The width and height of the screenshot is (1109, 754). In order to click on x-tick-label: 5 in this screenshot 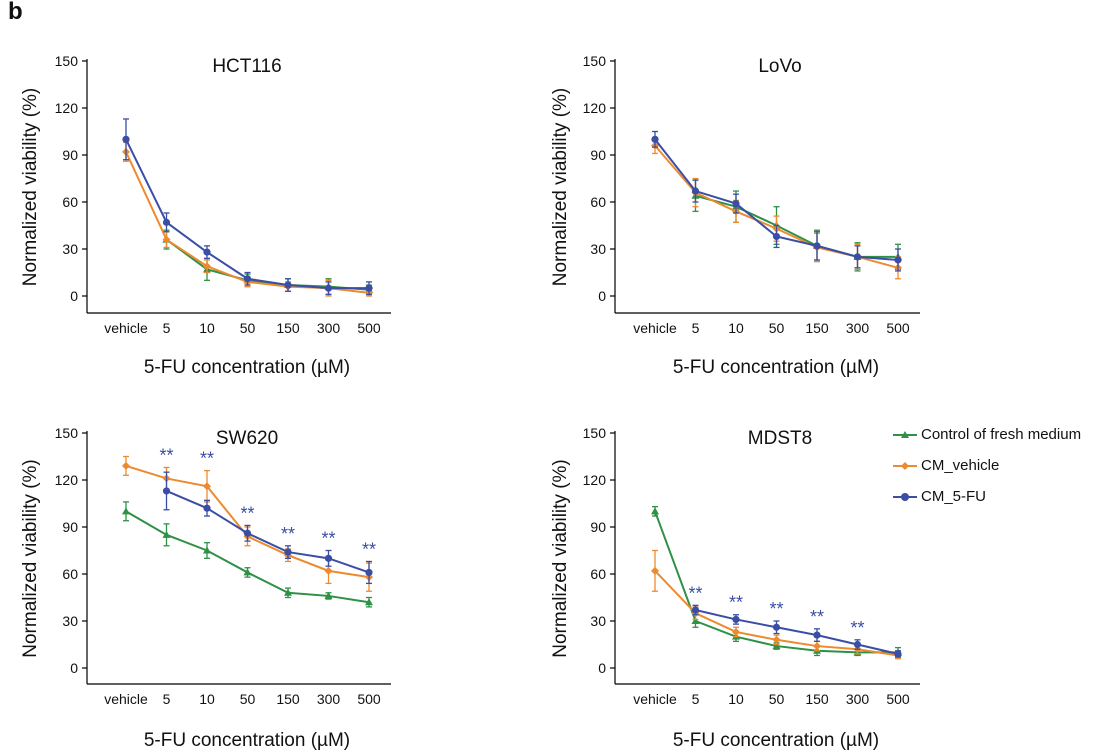, I will do `click(167, 328)`.